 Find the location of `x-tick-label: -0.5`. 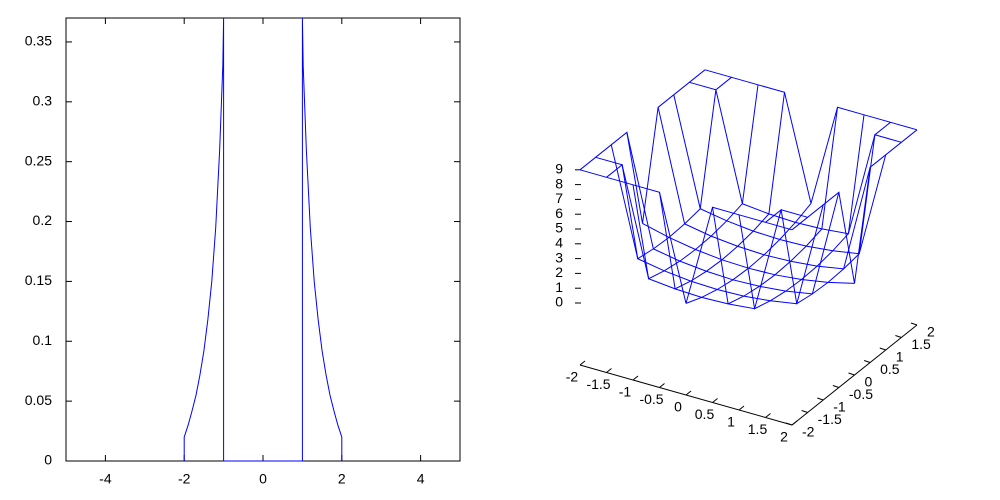

x-tick-label: -0.5 is located at coordinates (651, 399).